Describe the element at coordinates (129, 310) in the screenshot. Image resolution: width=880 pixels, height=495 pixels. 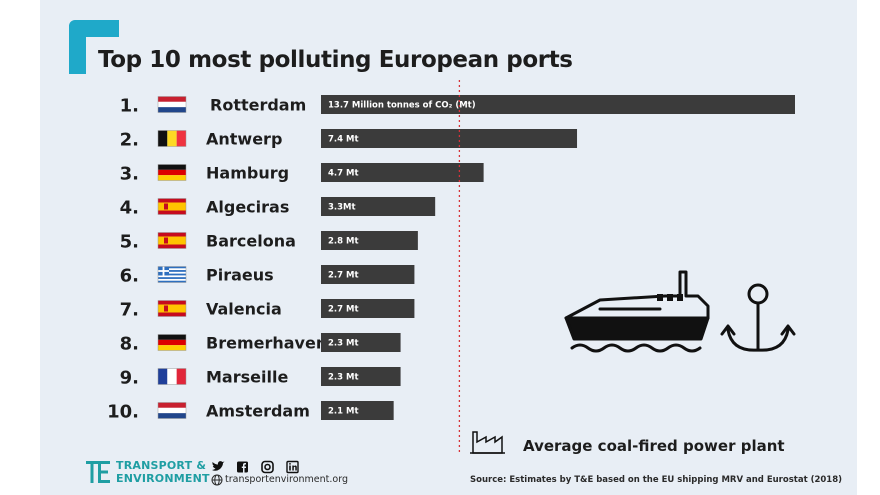
I see `rank-label: 7.` at that location.